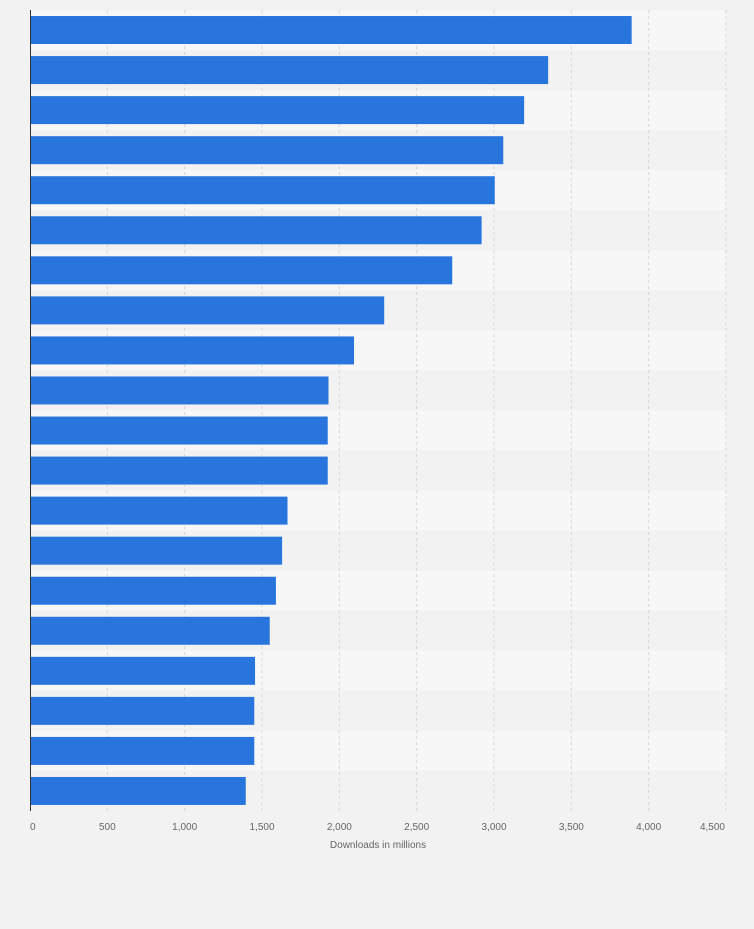 This screenshot has width=754, height=929. What do you see at coordinates (648, 827) in the screenshot?
I see `x-tick-label: 4,000` at bounding box center [648, 827].